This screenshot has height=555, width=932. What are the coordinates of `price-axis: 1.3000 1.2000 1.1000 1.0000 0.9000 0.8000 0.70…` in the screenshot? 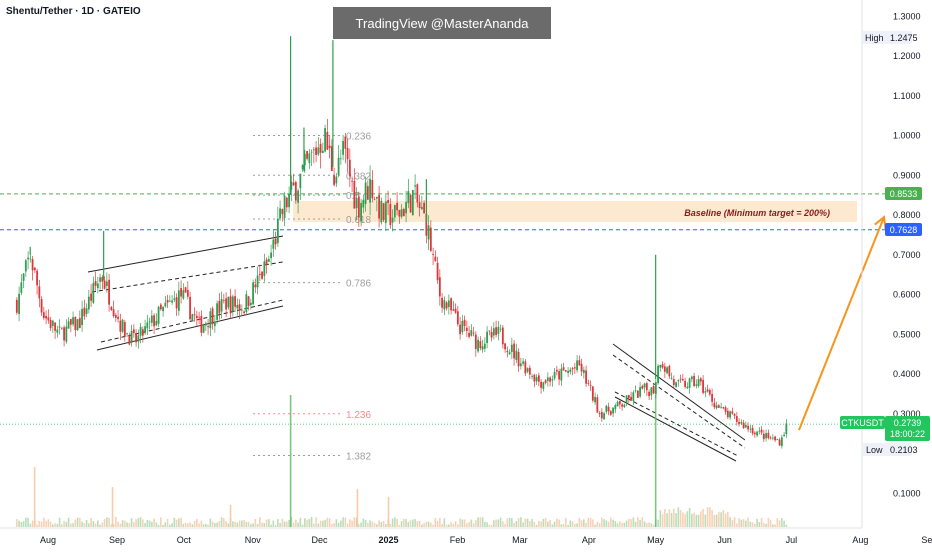 It's located at (907, 254).